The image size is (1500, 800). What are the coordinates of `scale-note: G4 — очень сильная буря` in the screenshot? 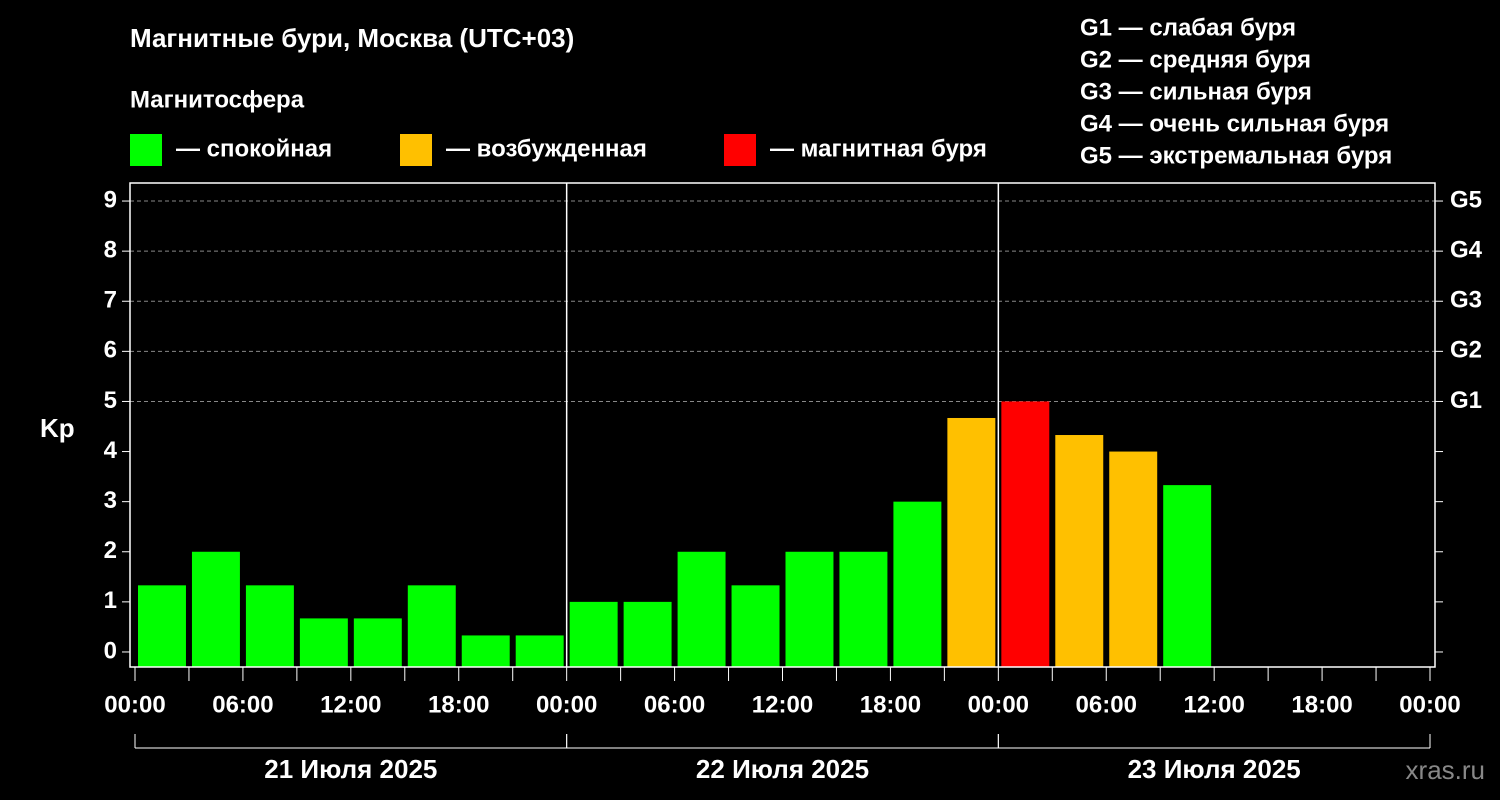 It's located at (1234, 123).